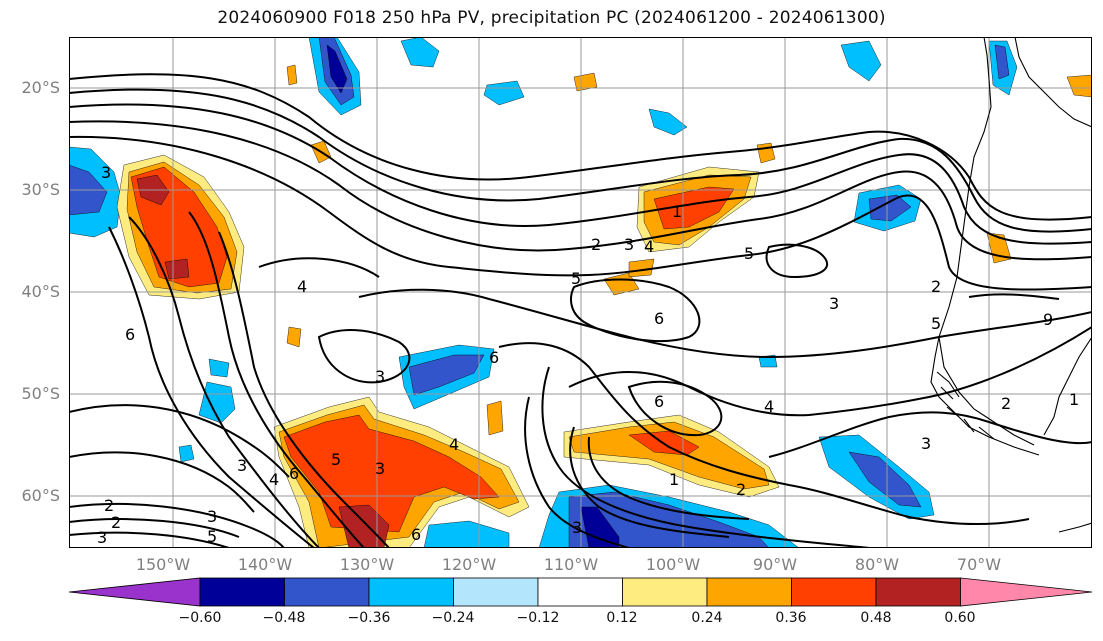 This screenshot has height=641, width=1103. Describe the element at coordinates (538, 618) in the screenshot. I see `colorbar-tick-label: −0.12` at that location.